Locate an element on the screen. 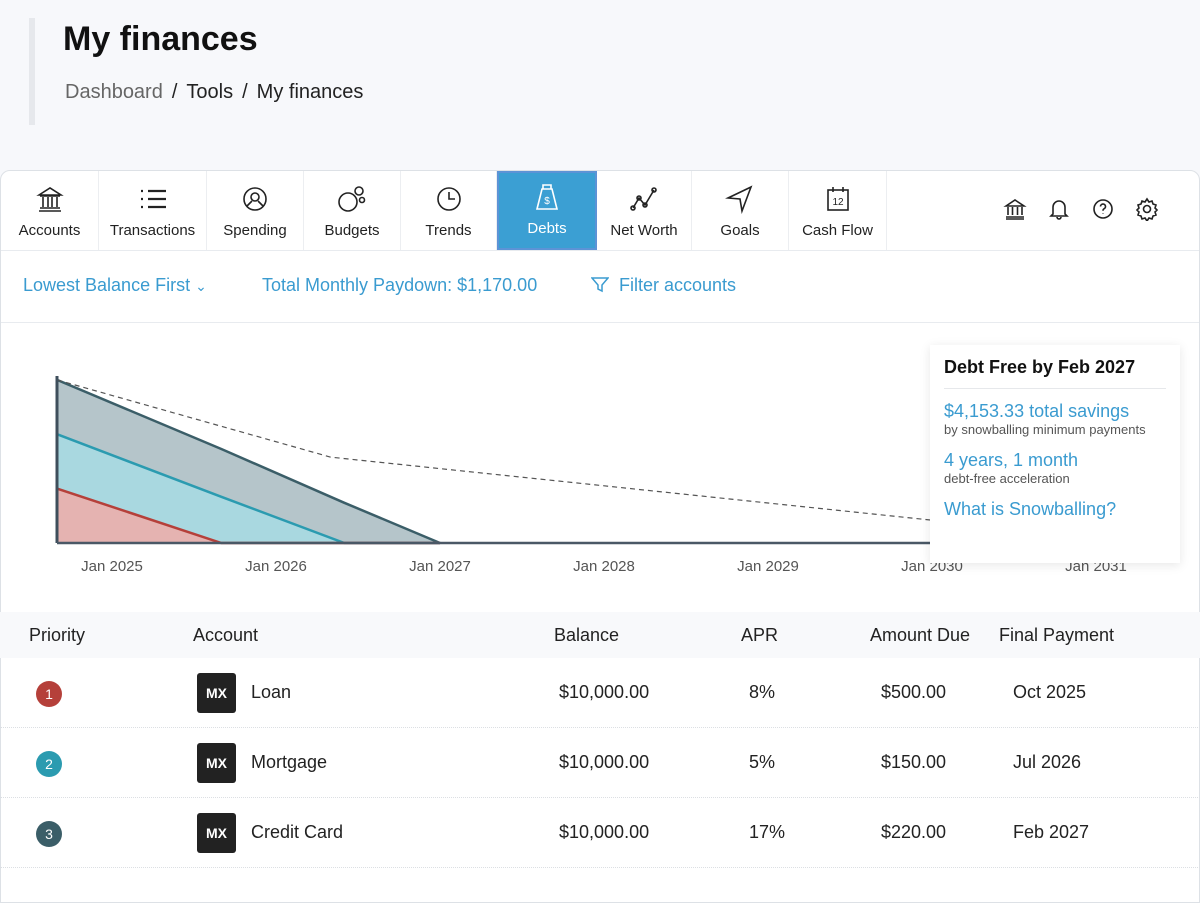  page-title: My finances is located at coordinates (160, 39).